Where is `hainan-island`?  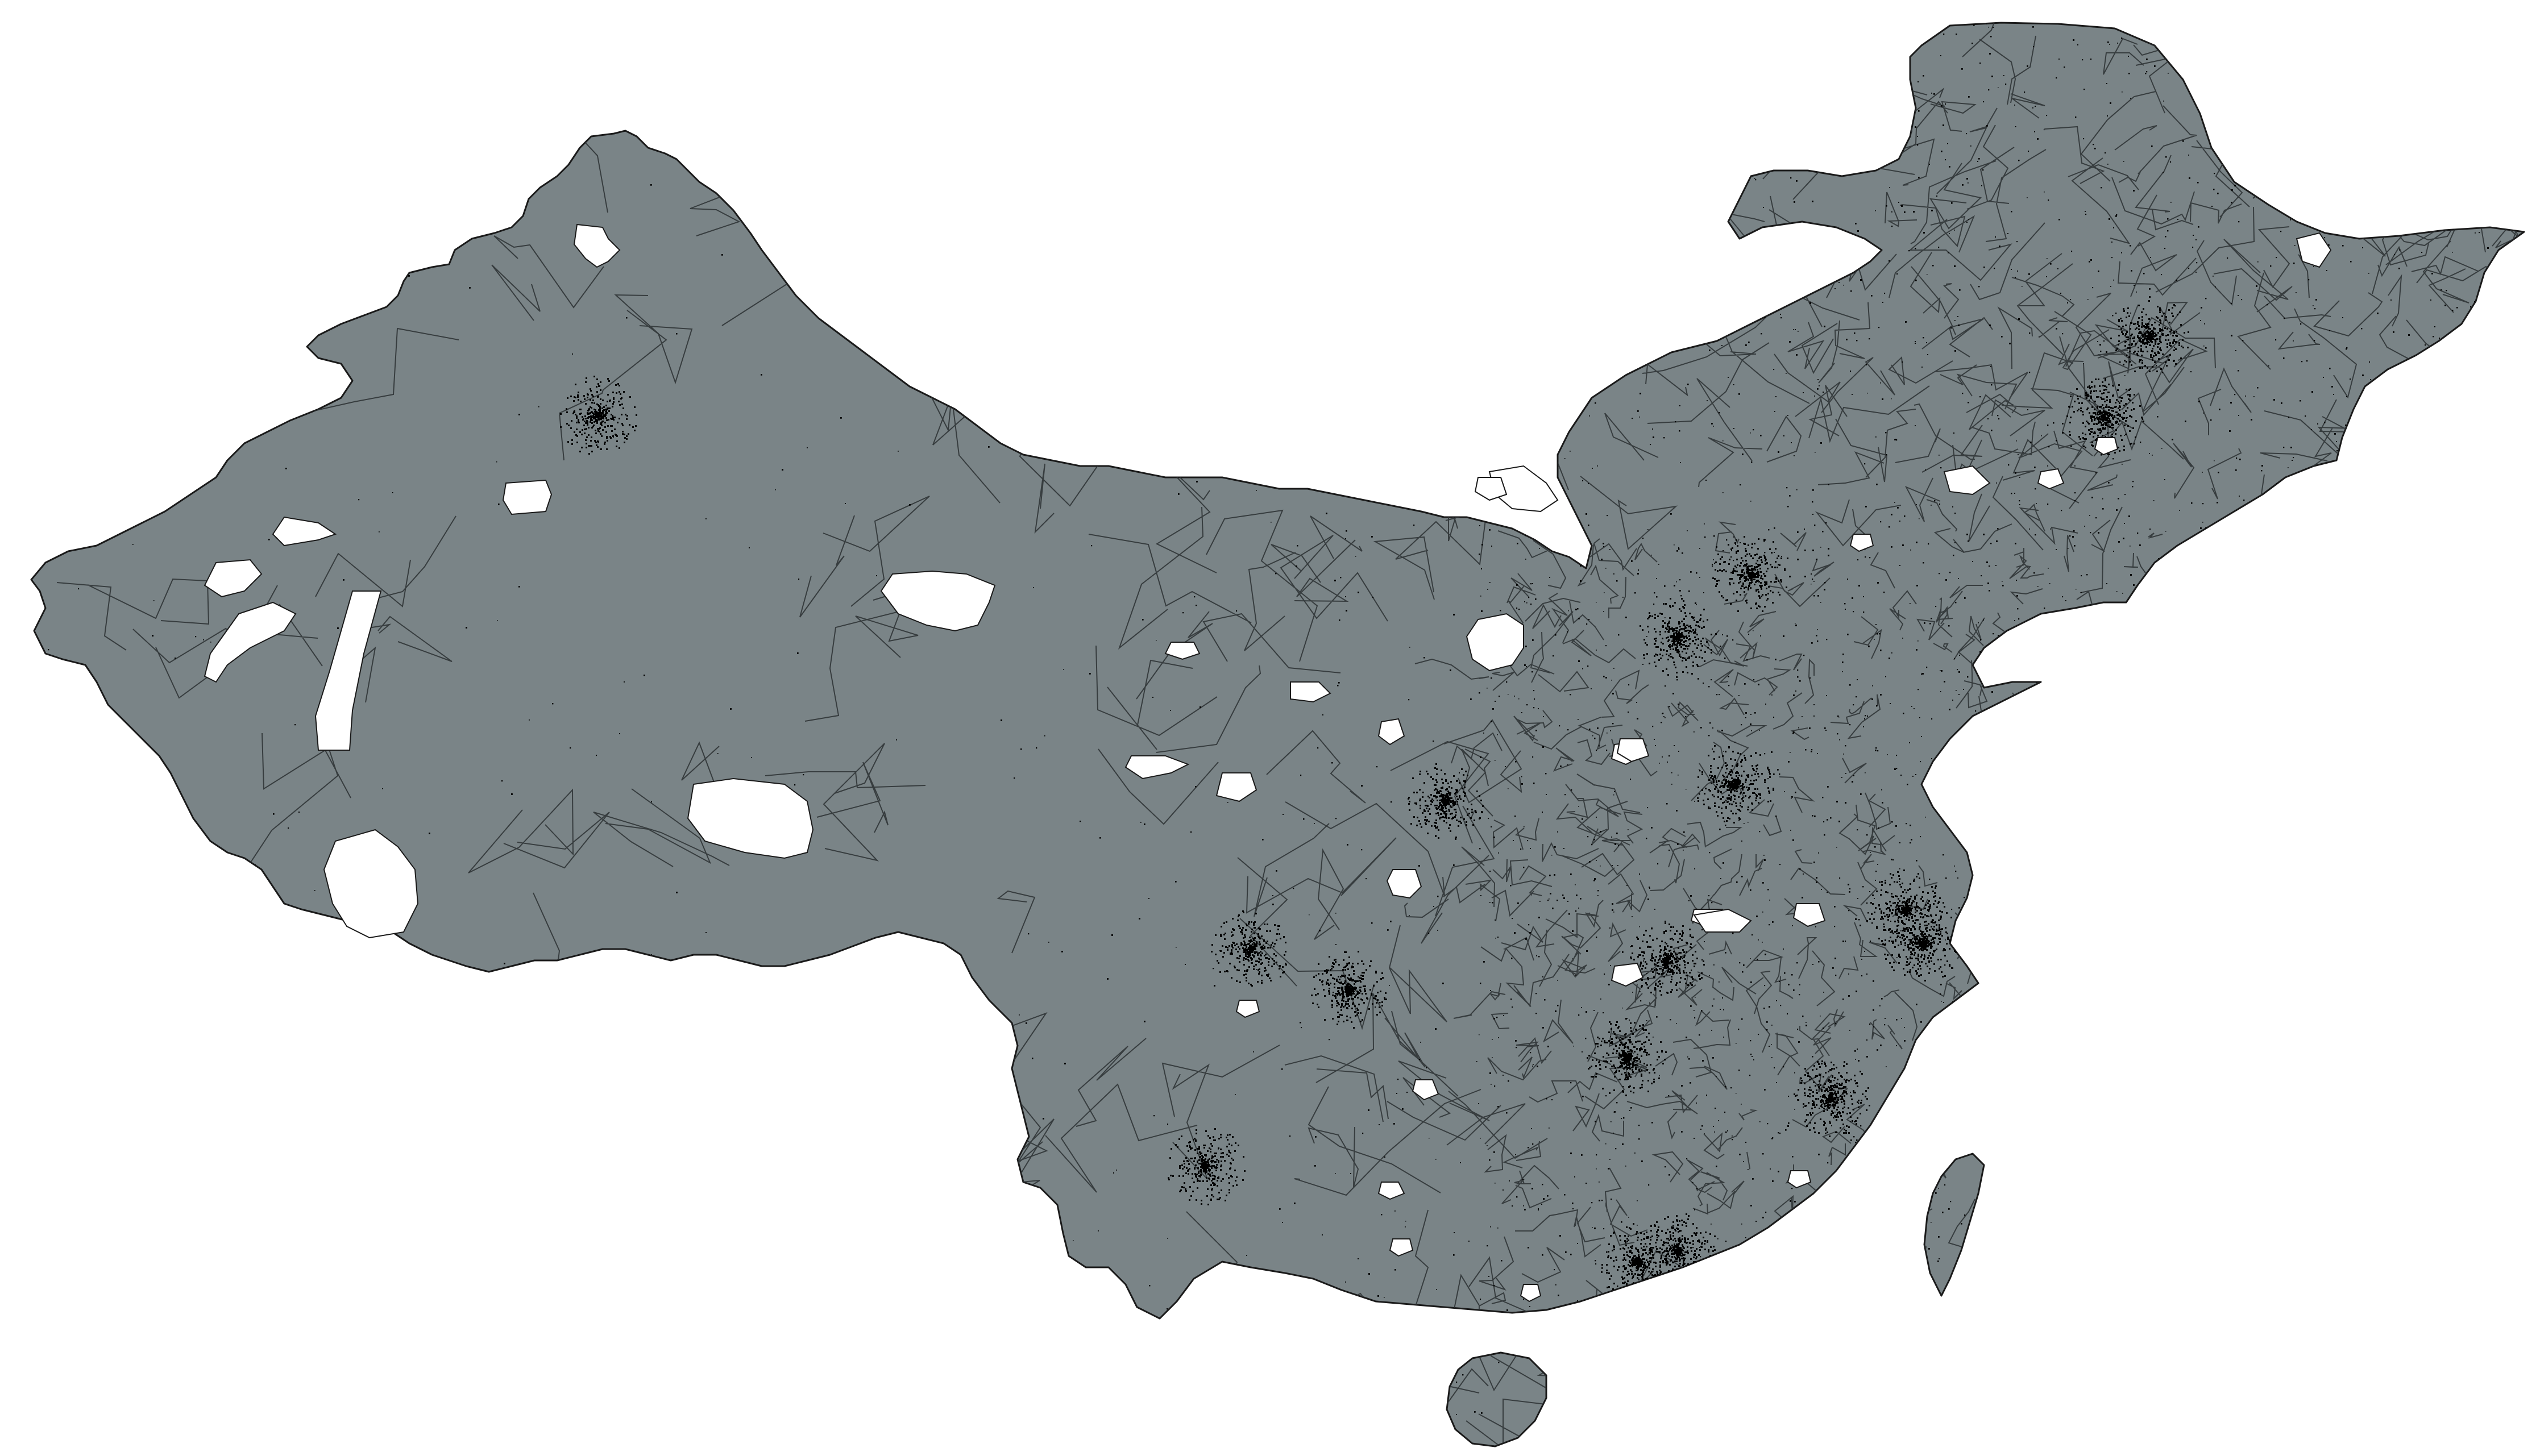 hainan-island is located at coordinates (1497, 1399).